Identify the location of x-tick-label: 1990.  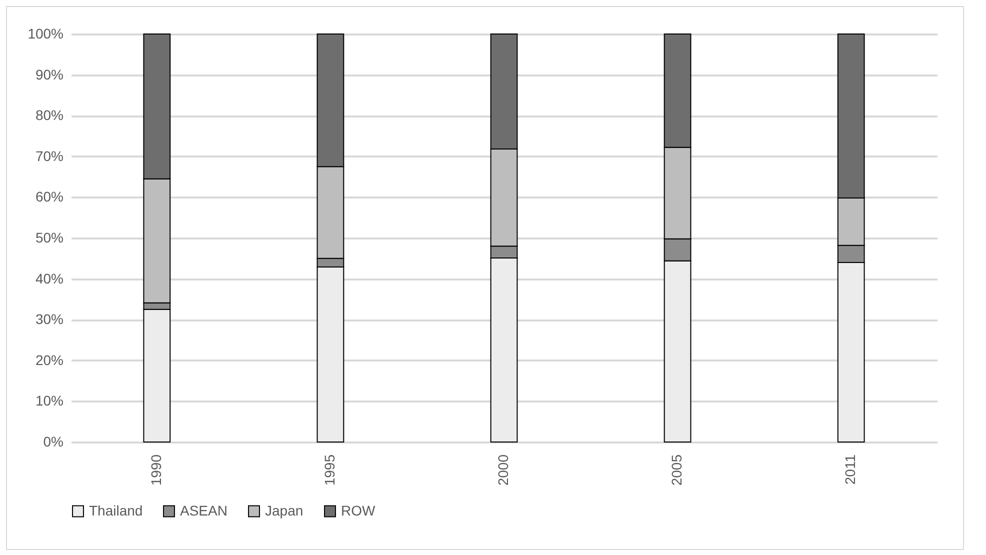
(156, 470).